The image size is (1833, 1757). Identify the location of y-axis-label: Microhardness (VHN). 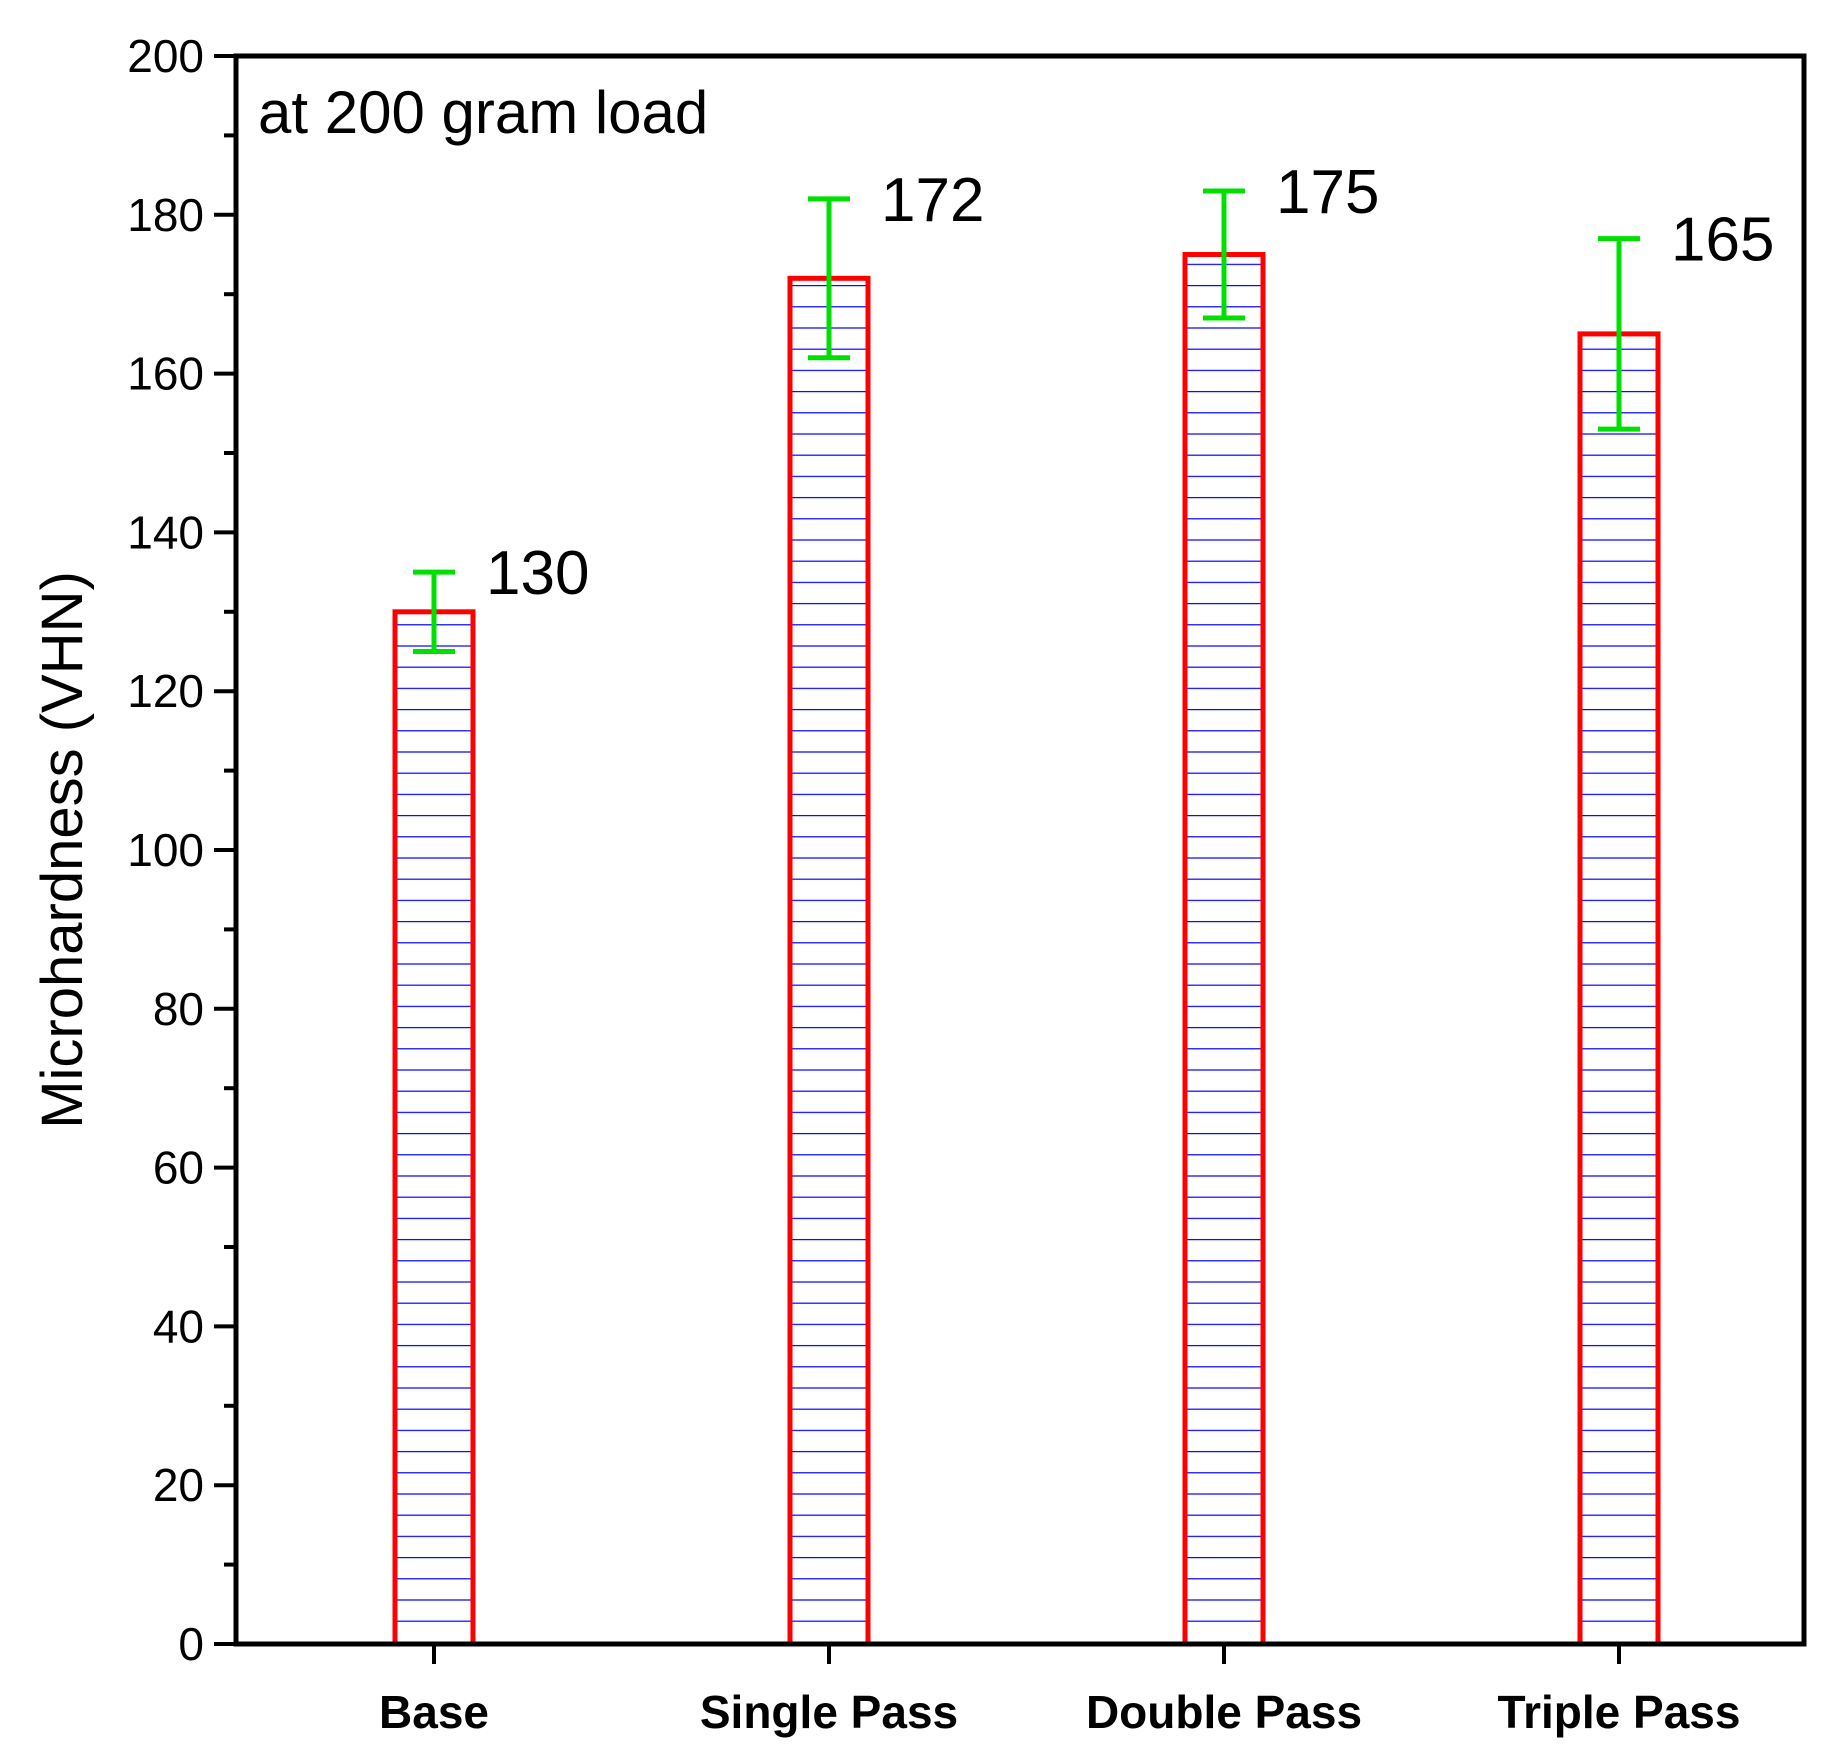
(62, 850).